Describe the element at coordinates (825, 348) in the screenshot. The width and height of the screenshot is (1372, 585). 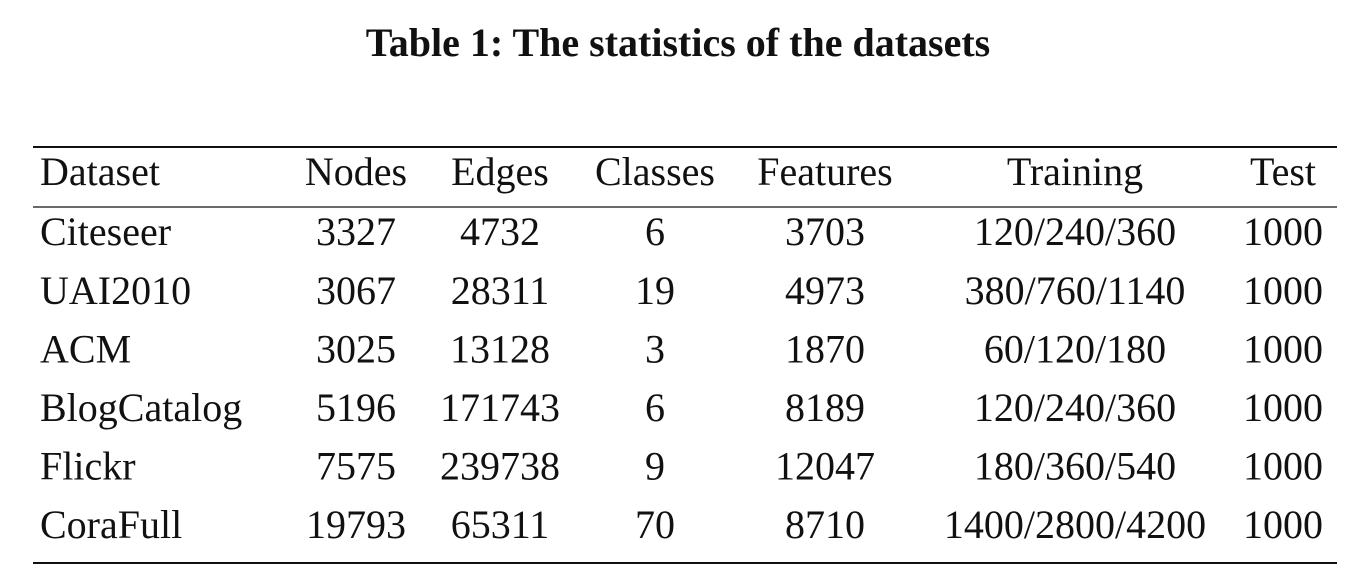
I see `table-cell: 1870` at that location.